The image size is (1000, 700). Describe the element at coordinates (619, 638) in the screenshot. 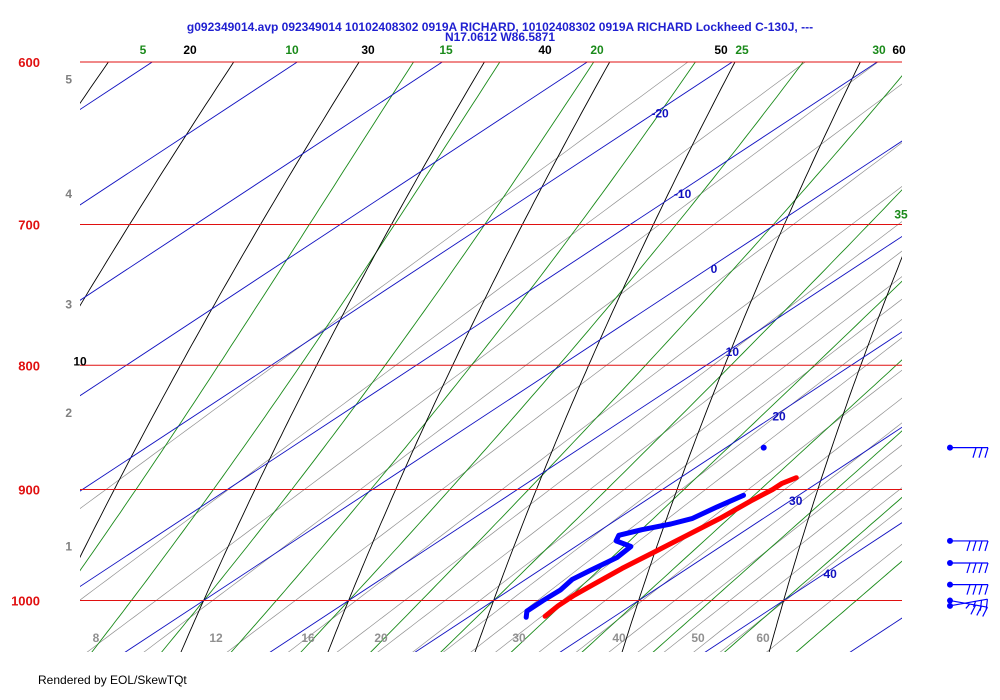

I see `mixing-ratio-label: 40` at that location.